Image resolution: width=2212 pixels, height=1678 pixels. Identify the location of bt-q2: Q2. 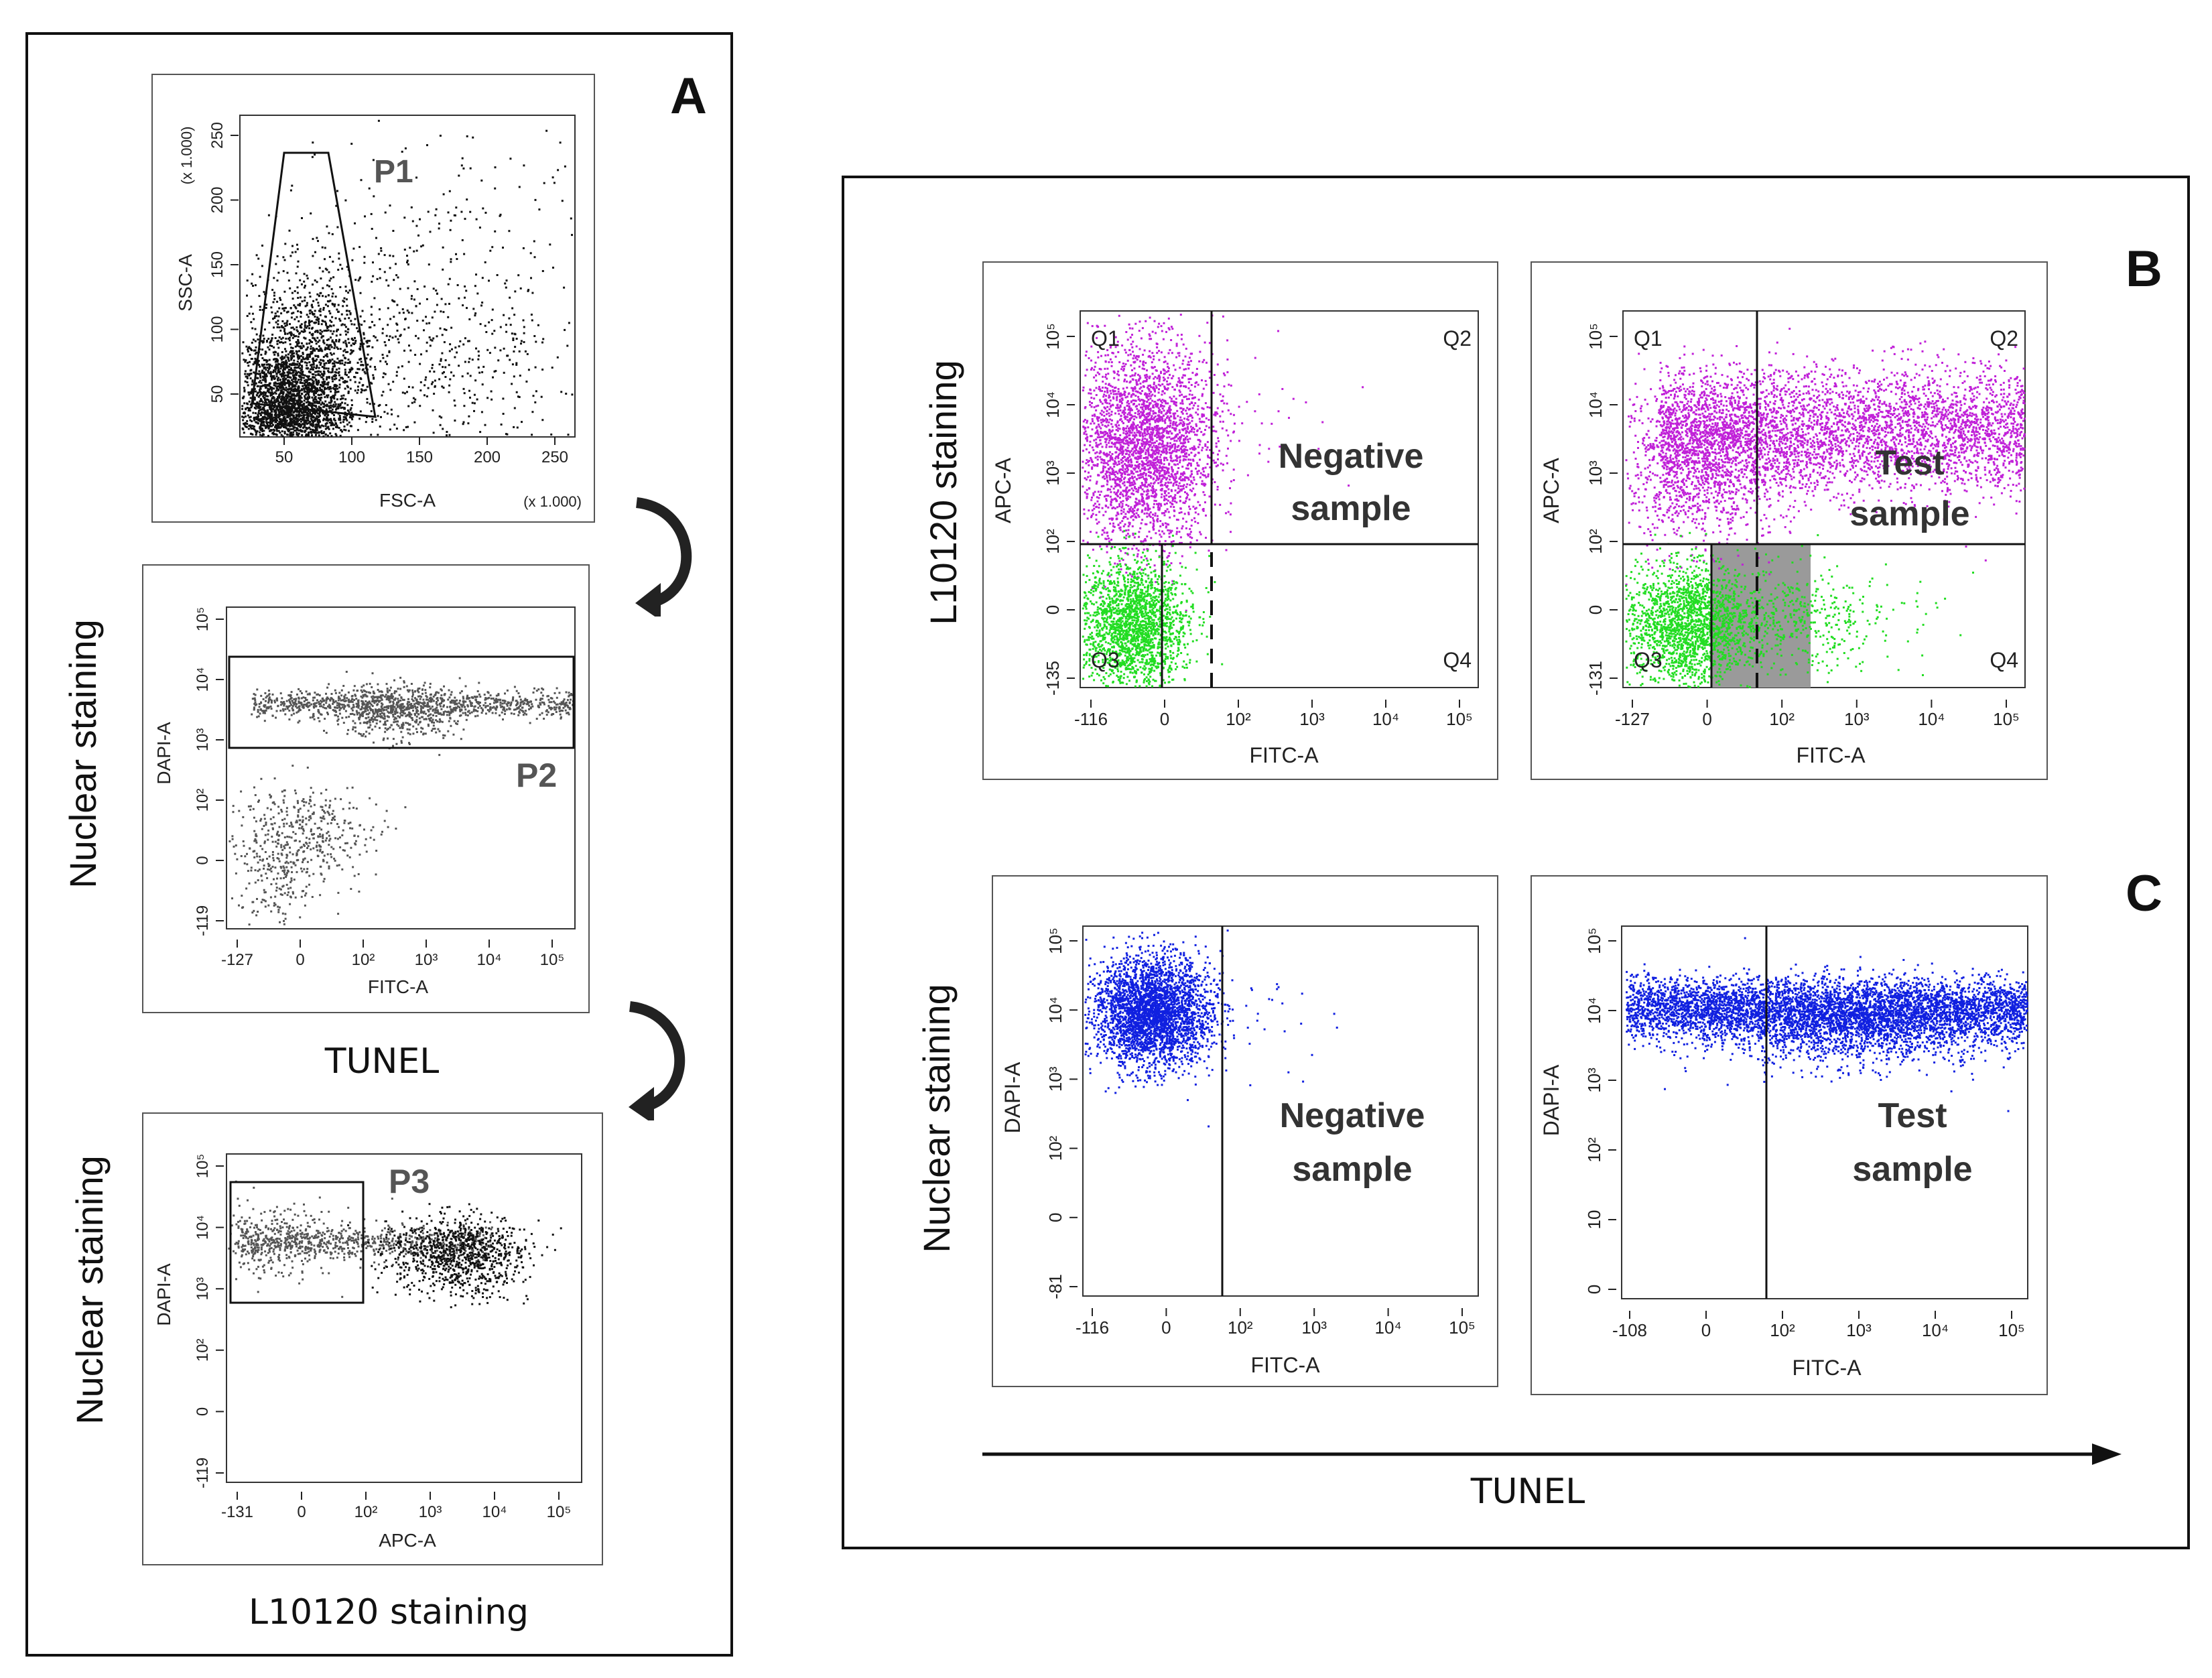
(2004, 338).